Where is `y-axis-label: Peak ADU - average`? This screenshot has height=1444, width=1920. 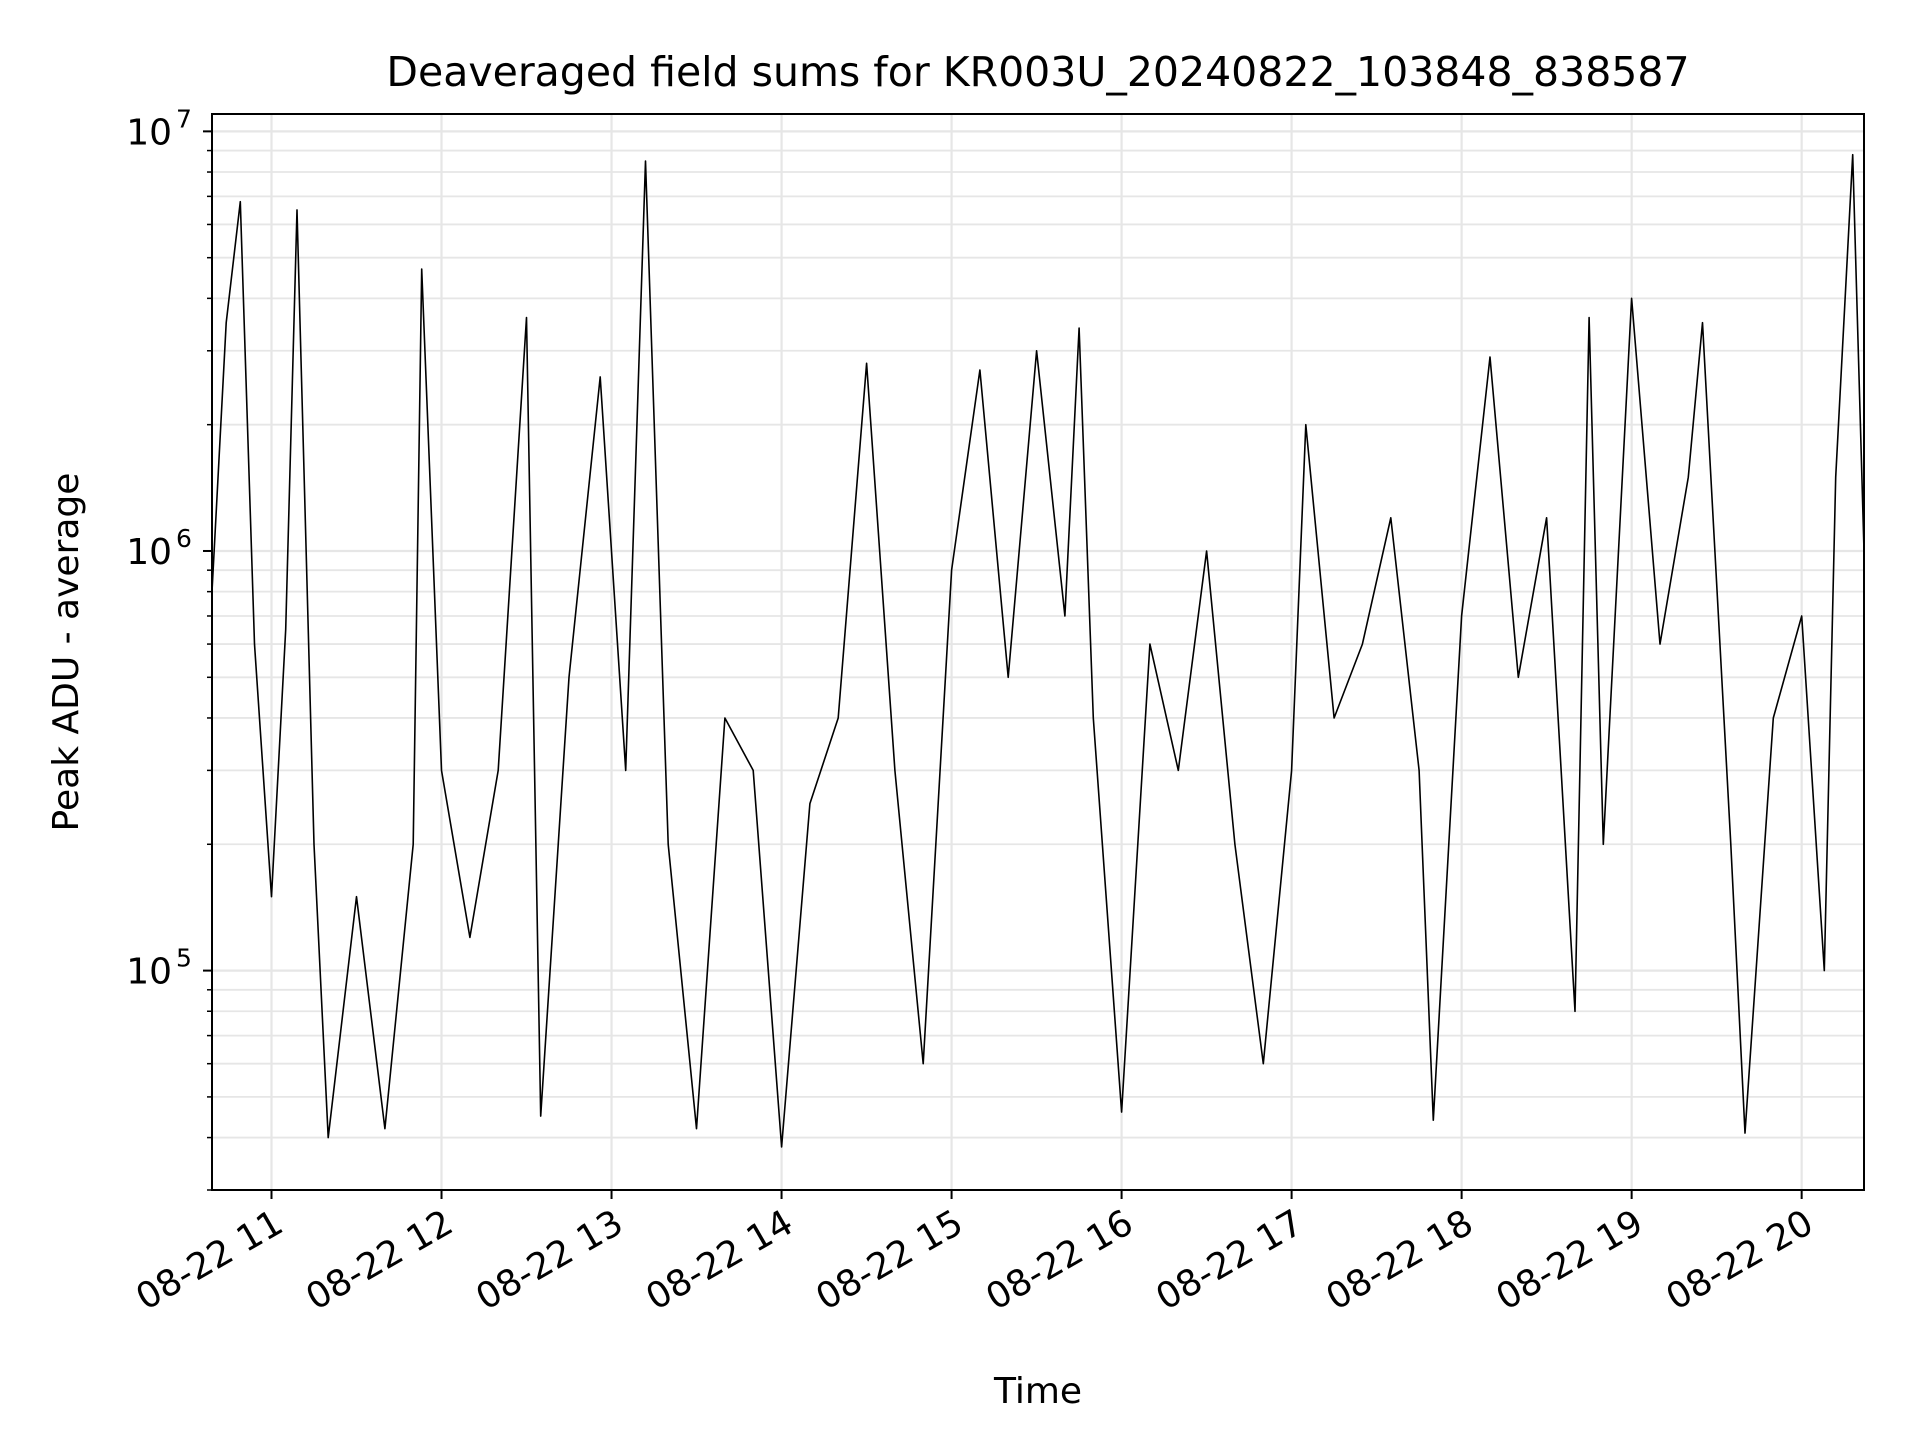
y-axis-label: Peak ADU - average is located at coordinates (66, 652).